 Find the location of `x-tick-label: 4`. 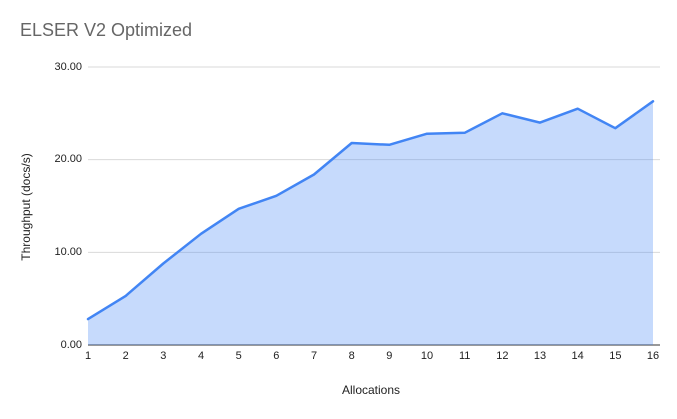

x-tick-label: 4 is located at coordinates (201, 356).